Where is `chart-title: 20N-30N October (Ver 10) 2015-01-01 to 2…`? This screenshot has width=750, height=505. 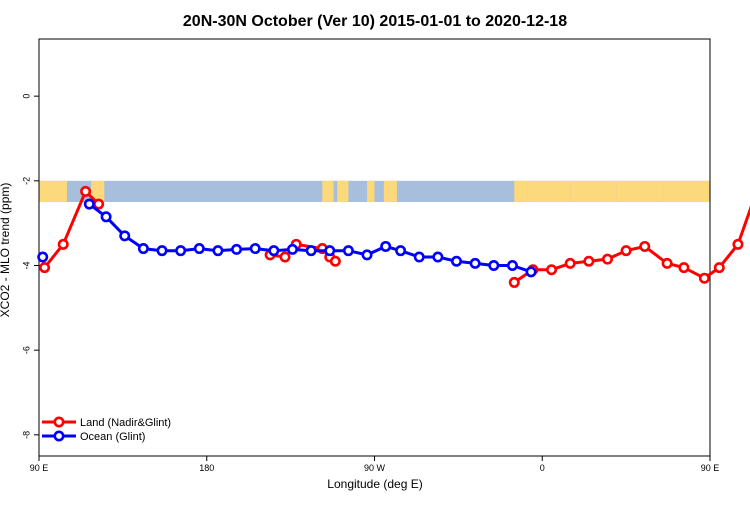 chart-title: 20N-30N October (Ver 10) 2015-01-01 to 2… is located at coordinates (375, 21).